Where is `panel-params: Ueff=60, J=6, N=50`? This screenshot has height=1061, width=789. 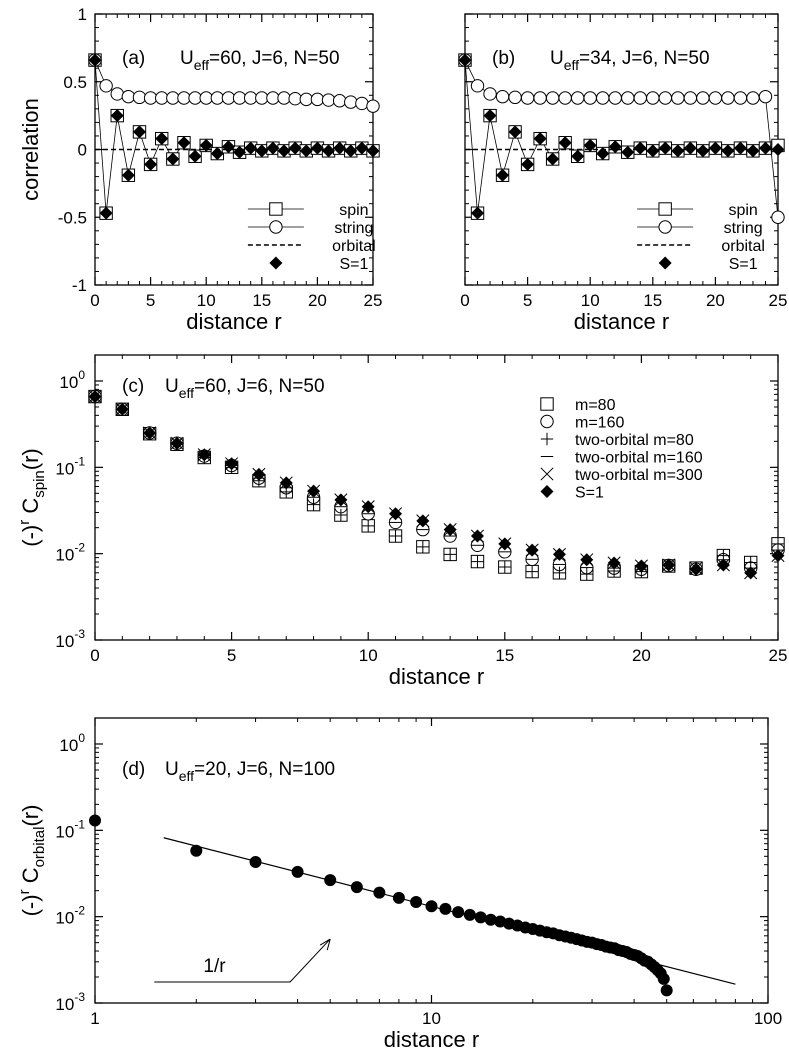 panel-params: Ueff=60, J=6, N=50 is located at coordinates (245, 388).